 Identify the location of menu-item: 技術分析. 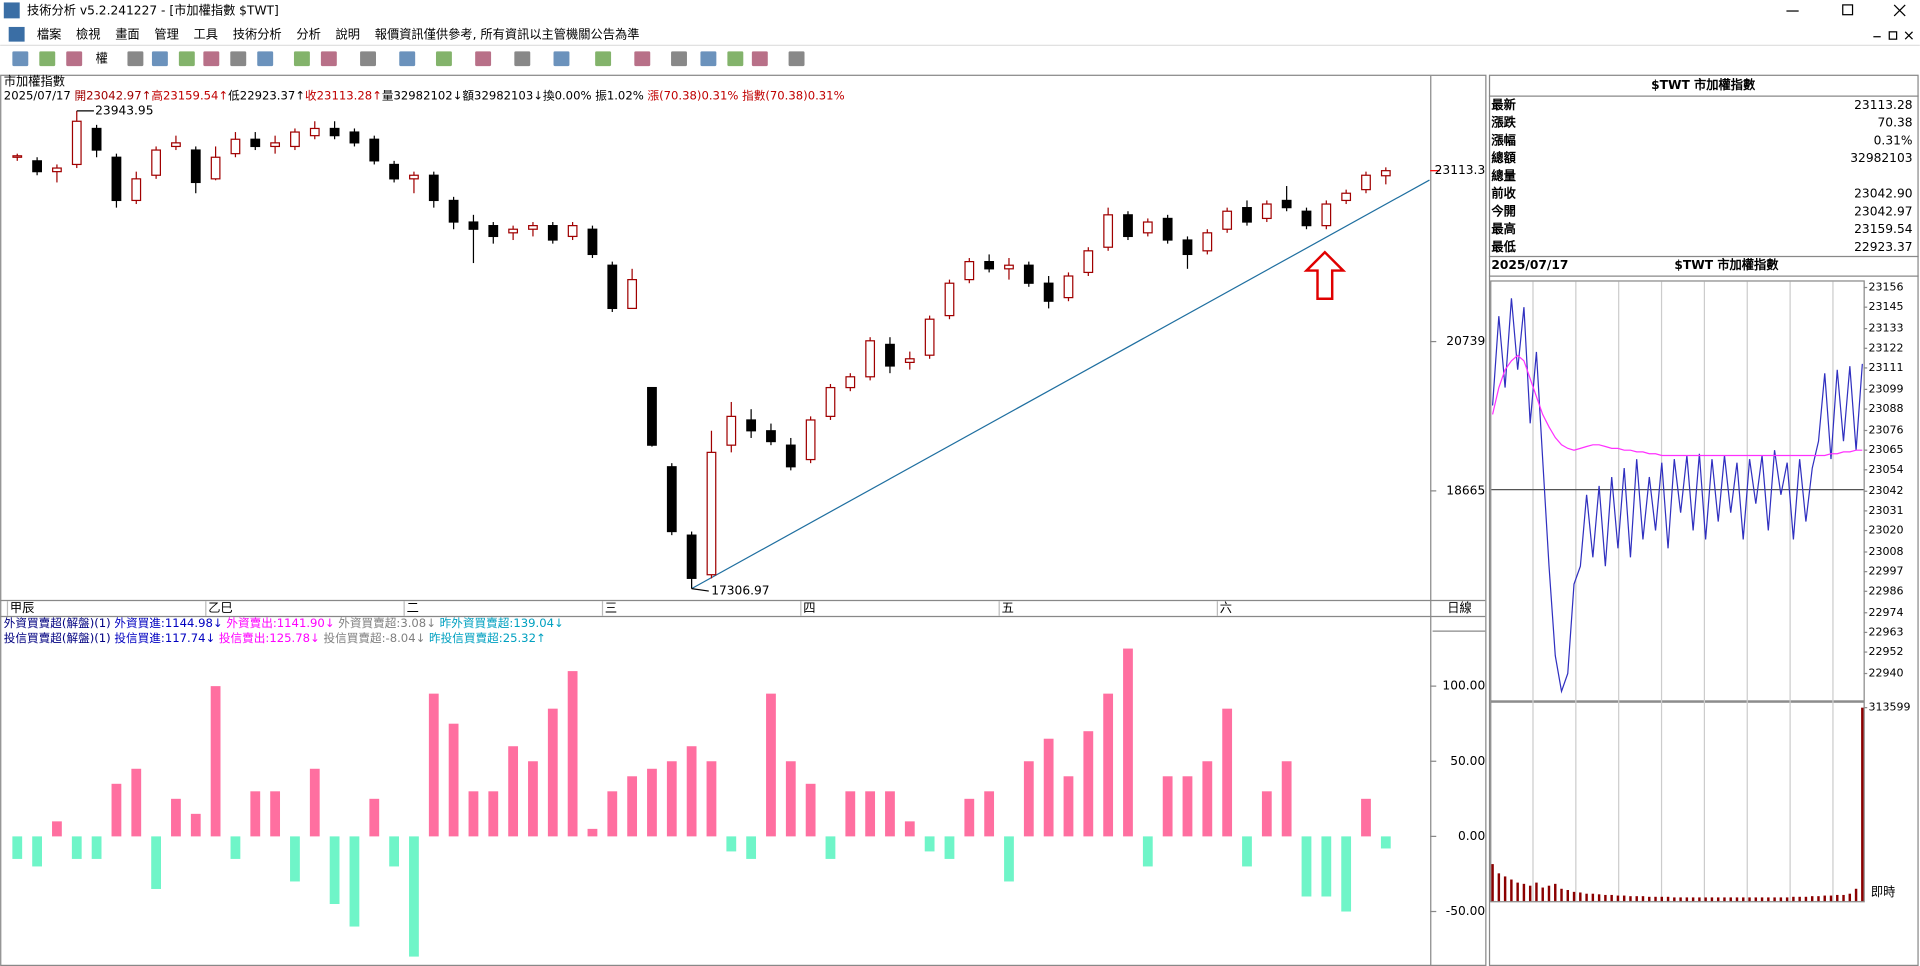
(257, 34).